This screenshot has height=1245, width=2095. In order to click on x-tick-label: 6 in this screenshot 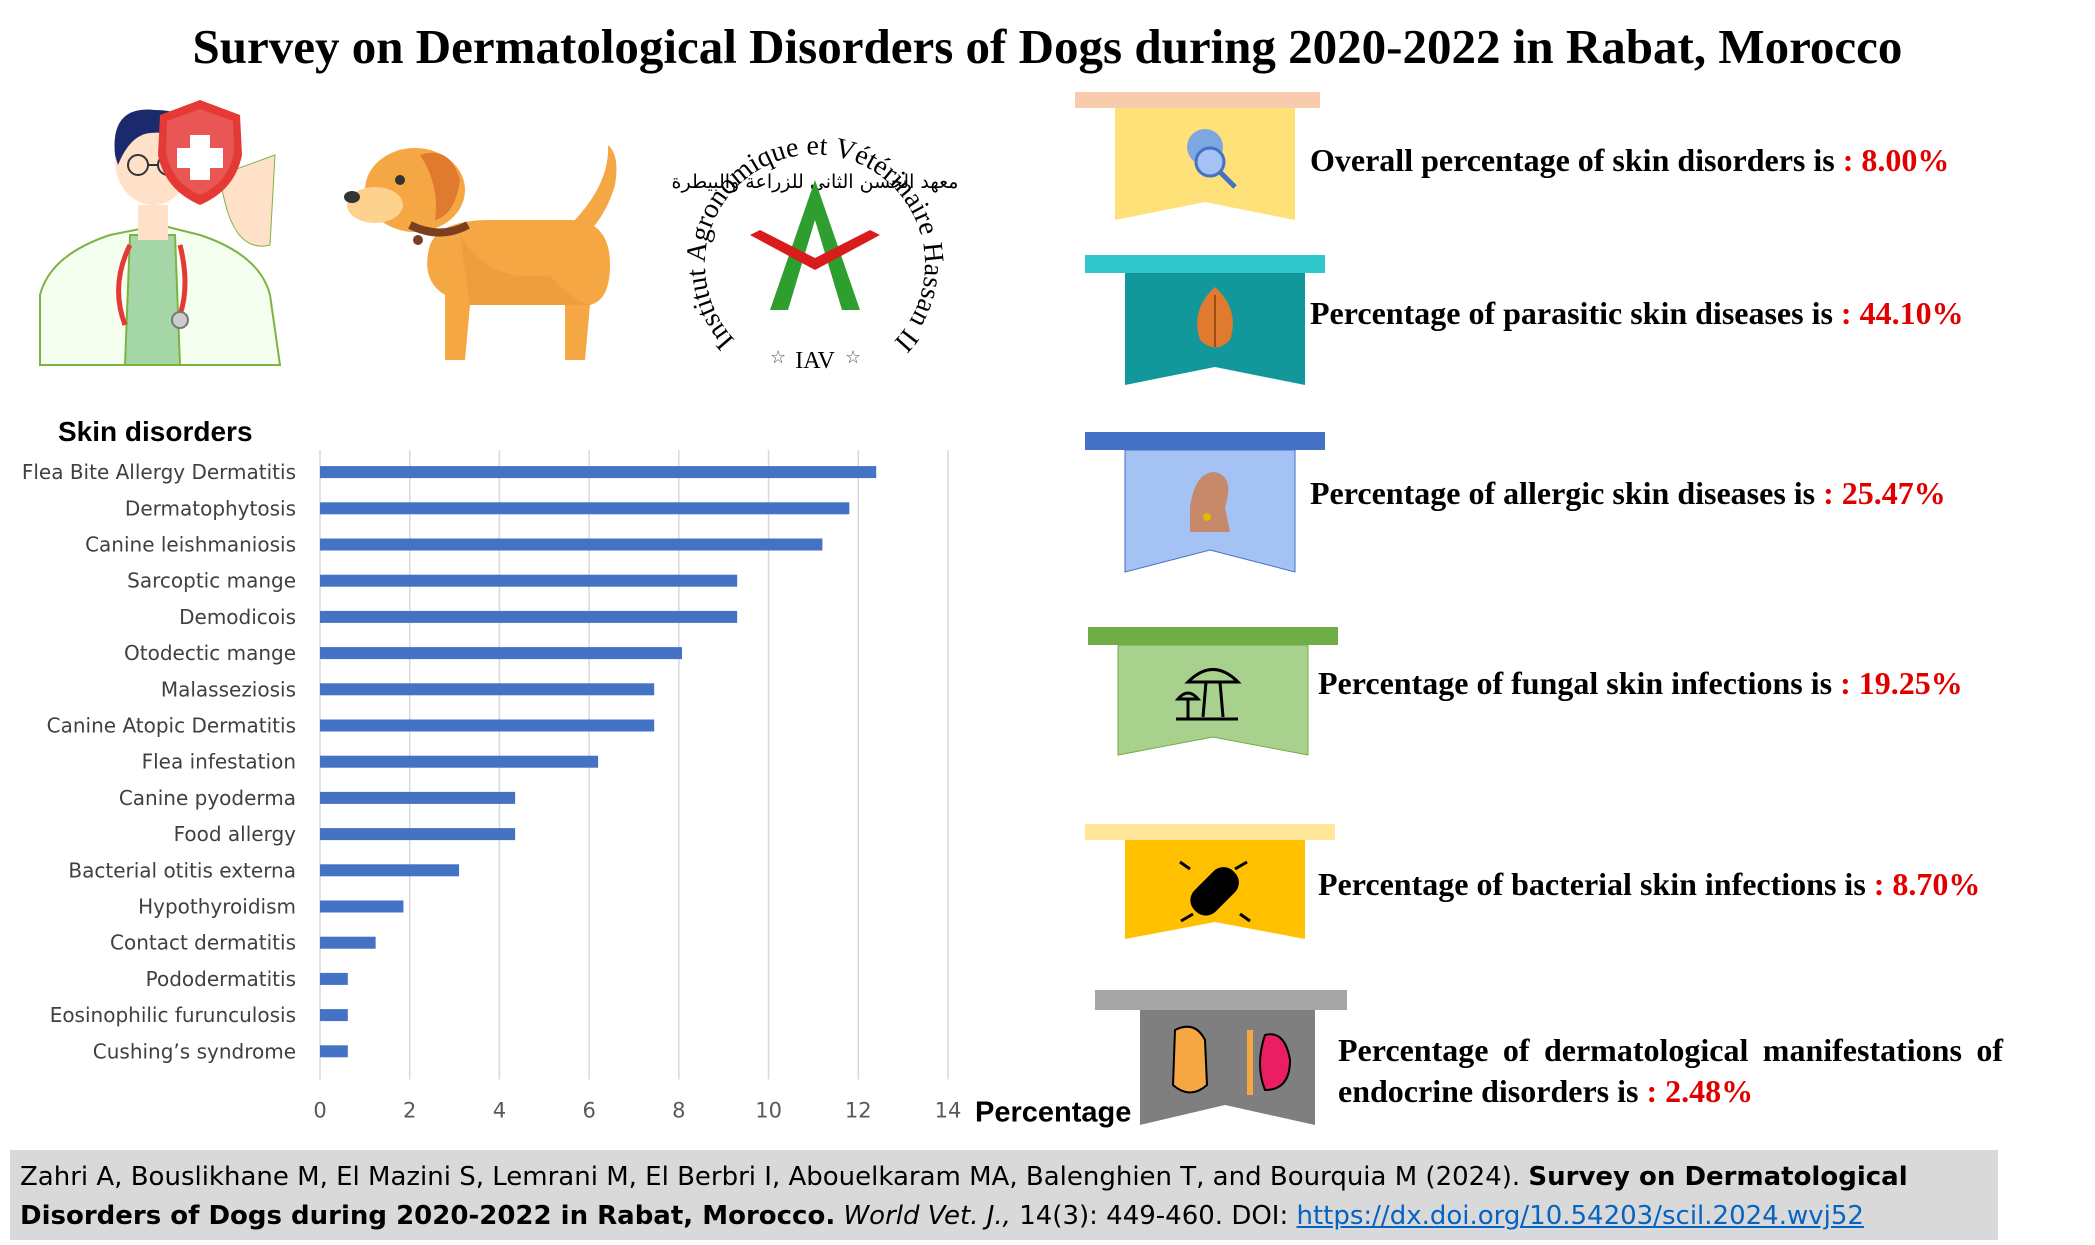, I will do `click(588, 1110)`.